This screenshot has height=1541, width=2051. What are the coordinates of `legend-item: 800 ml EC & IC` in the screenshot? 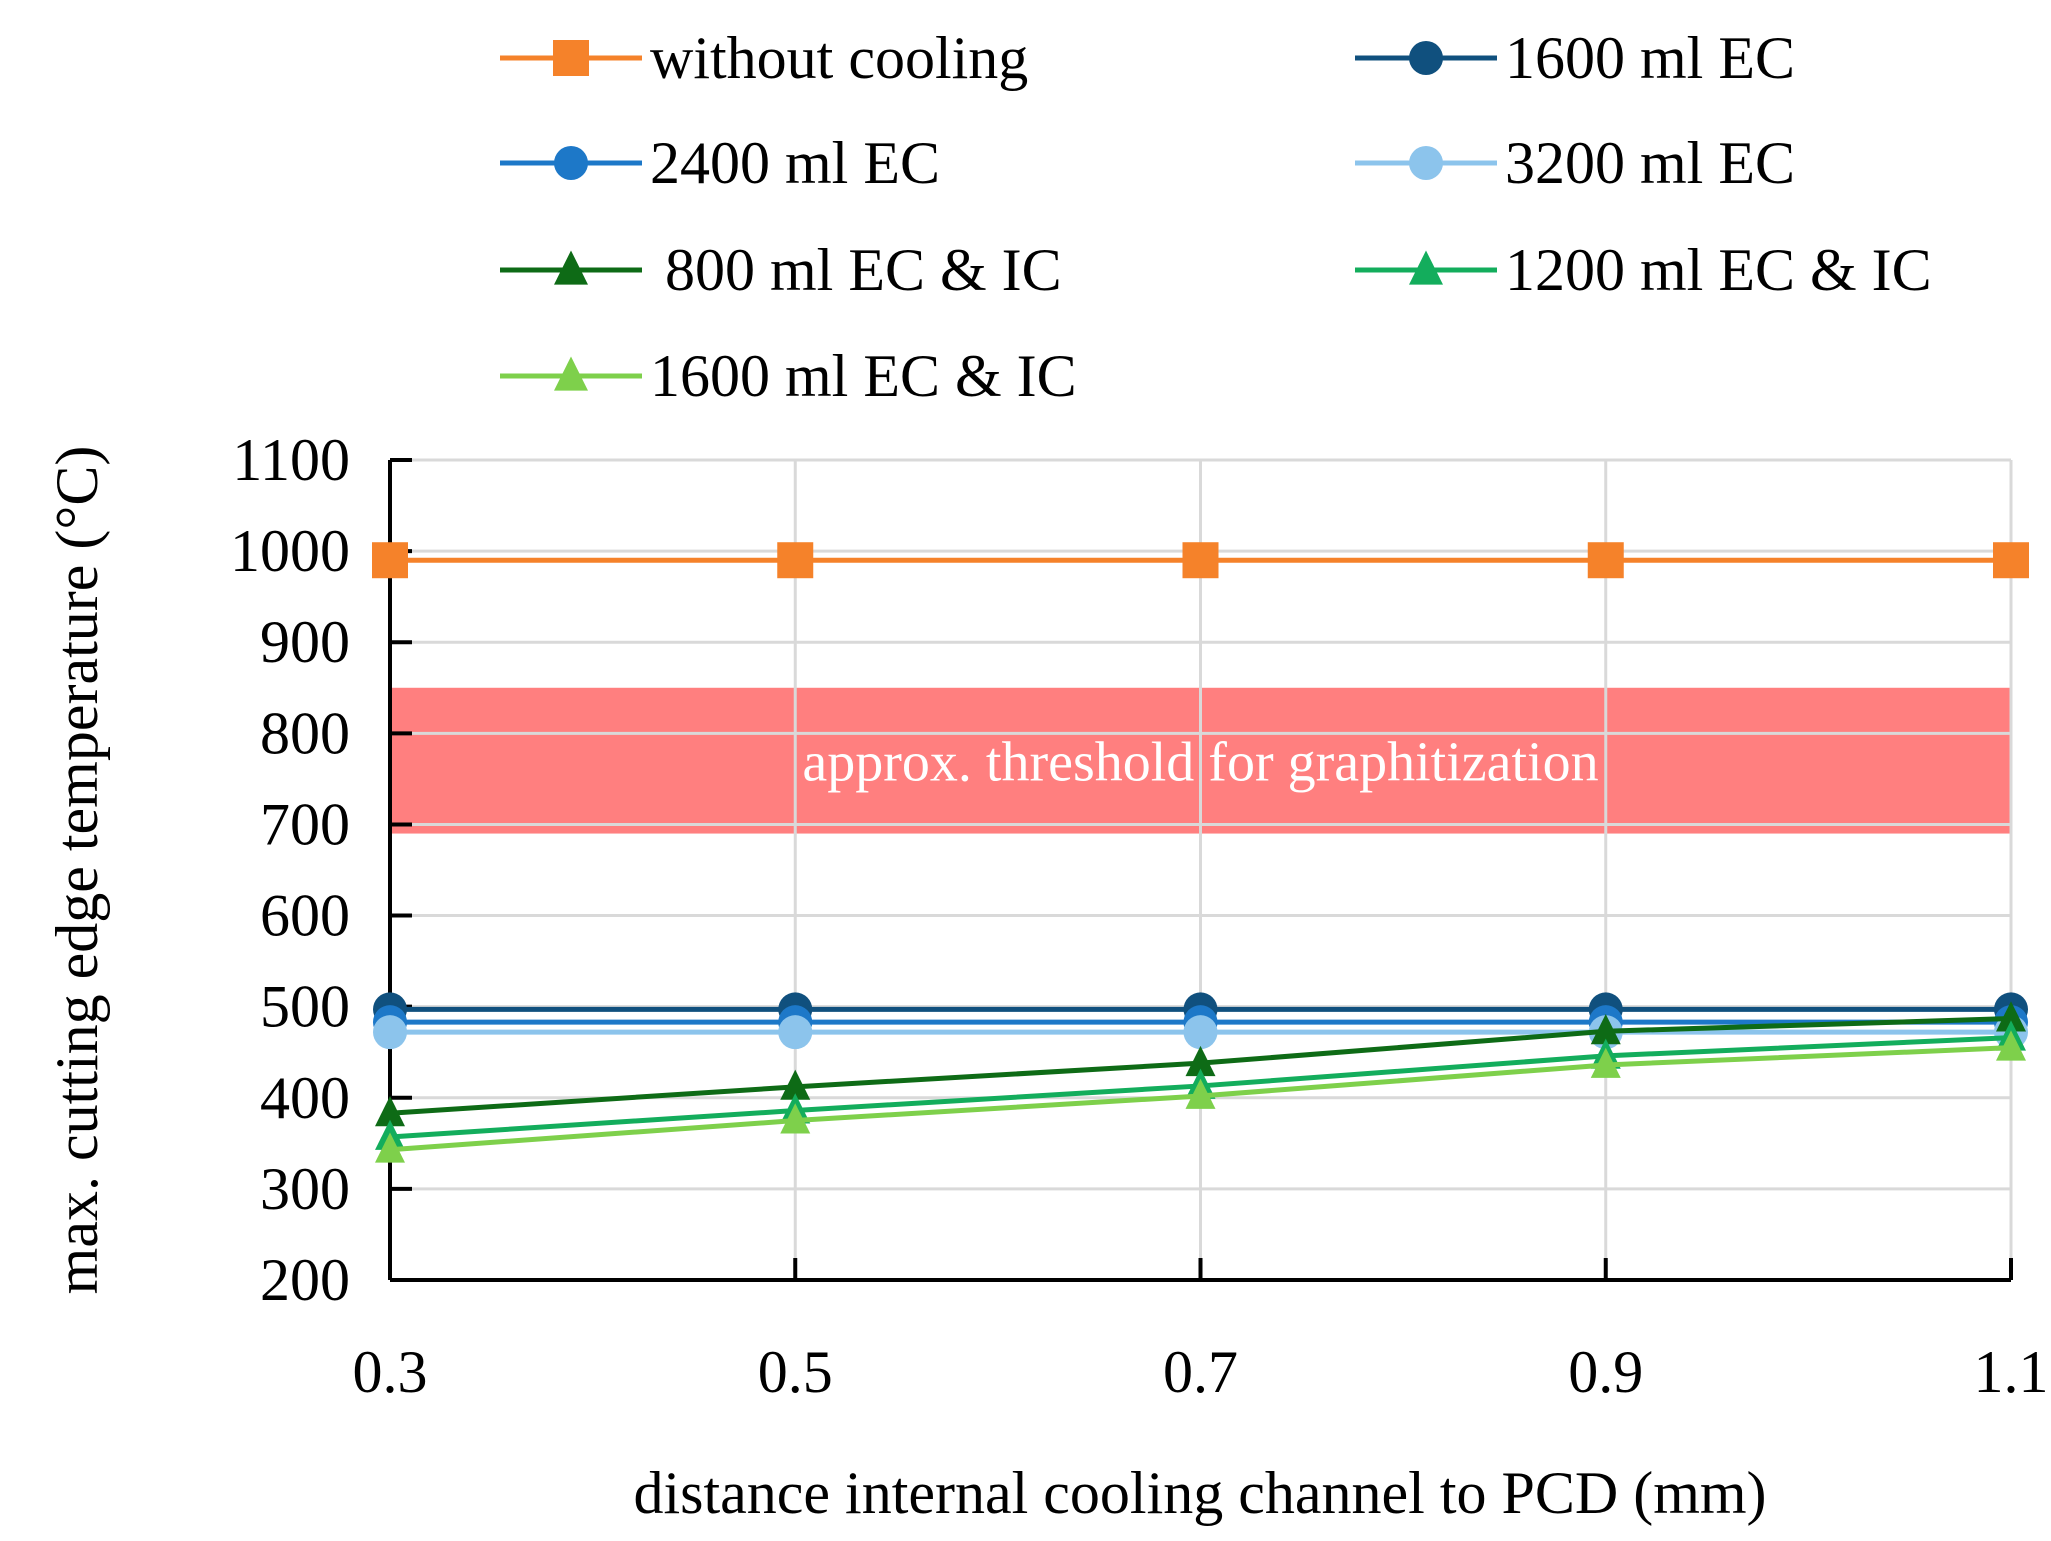 It's located at (781, 270).